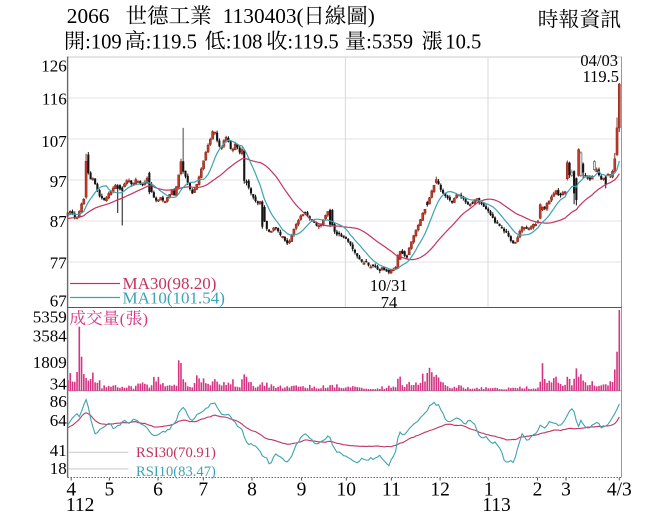 Image resolution: width=656 pixels, height=532 pixels. I want to click on svg-text: 2, so click(538, 489).